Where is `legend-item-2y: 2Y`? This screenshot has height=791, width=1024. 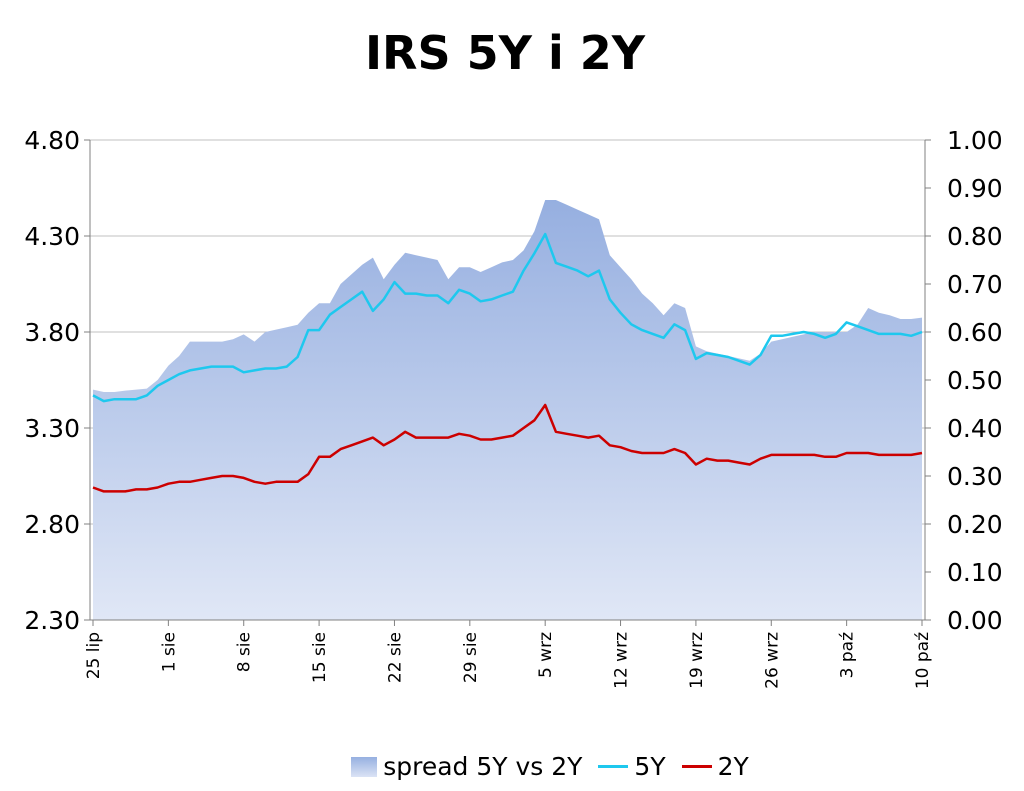
legend-item-2y: 2Y is located at coordinates (715, 766).